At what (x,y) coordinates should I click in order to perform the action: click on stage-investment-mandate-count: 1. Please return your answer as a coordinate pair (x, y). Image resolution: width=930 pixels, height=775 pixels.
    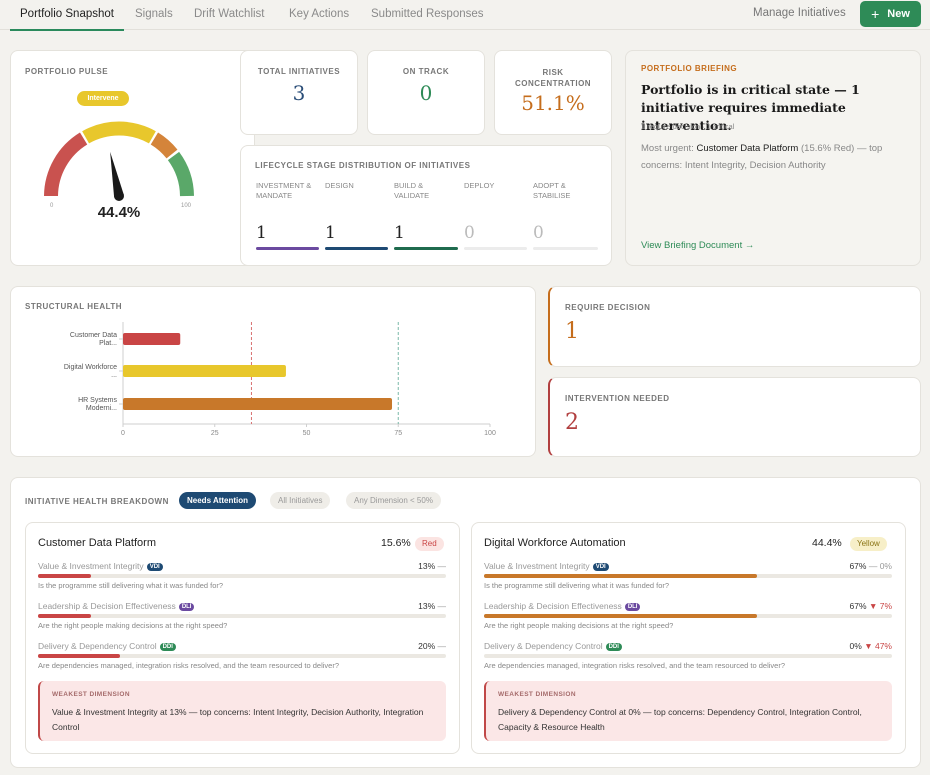
    Looking at the image, I should click on (261, 233).